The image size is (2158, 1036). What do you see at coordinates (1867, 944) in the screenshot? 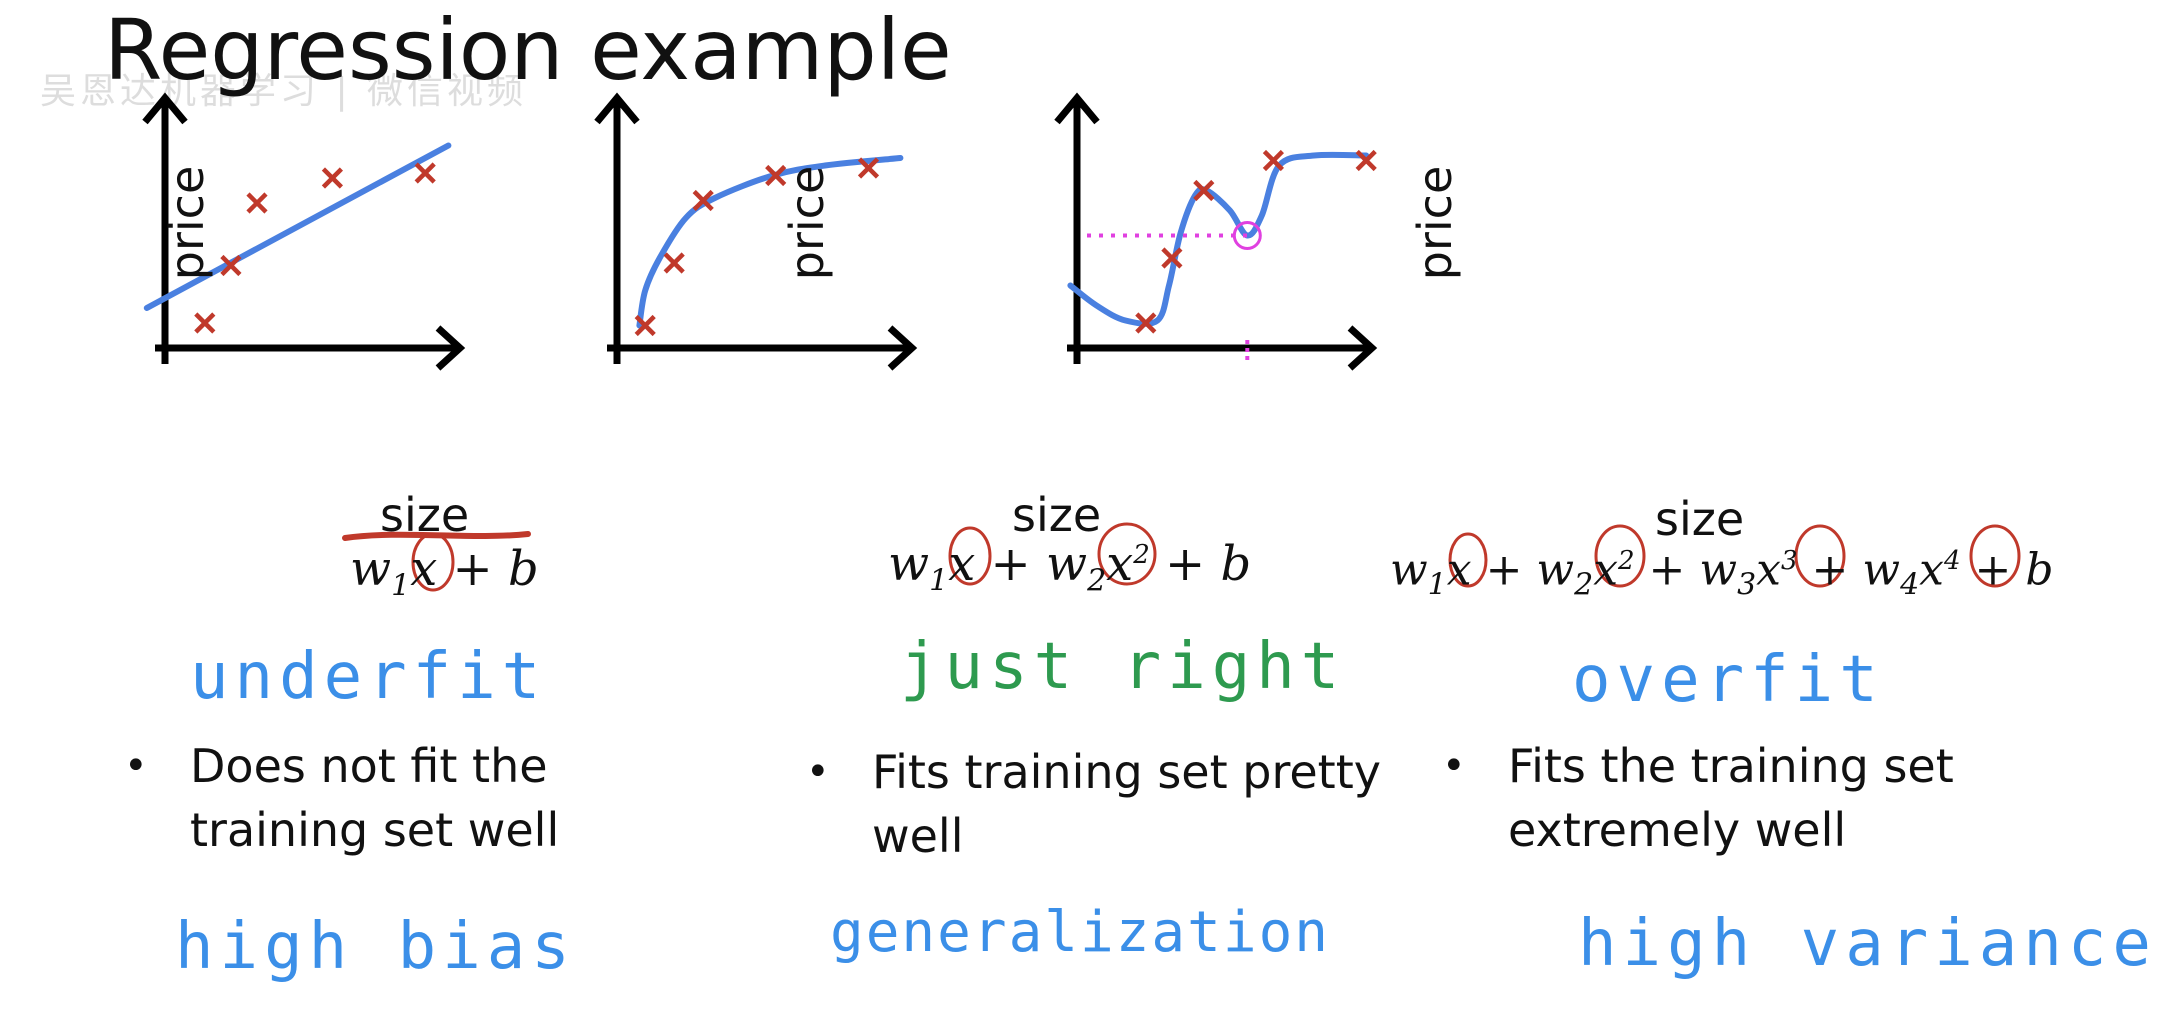
I see `panel3-diagnosis: high variance` at bounding box center [1867, 944].